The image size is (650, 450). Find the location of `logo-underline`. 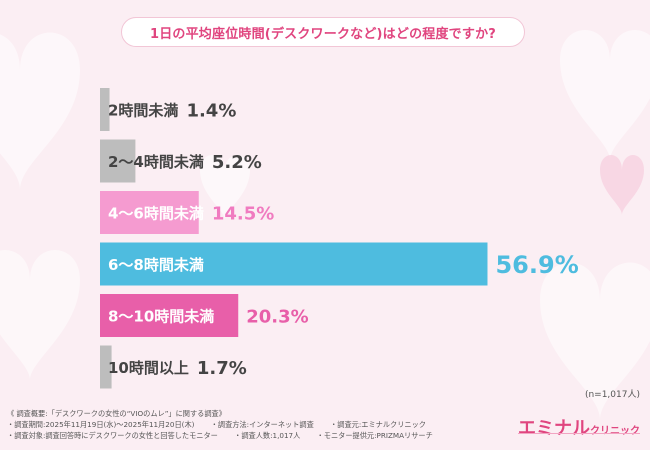

logo-underline is located at coordinates (579, 433).